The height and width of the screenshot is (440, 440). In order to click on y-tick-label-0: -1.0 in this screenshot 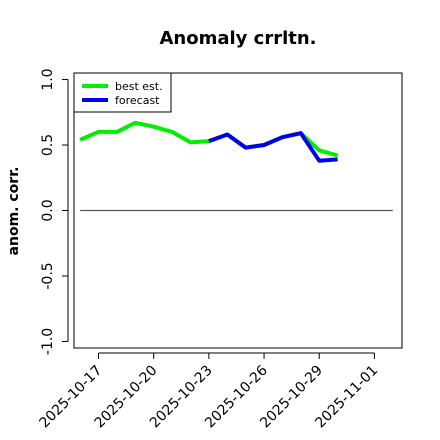, I will do `click(48, 341)`.